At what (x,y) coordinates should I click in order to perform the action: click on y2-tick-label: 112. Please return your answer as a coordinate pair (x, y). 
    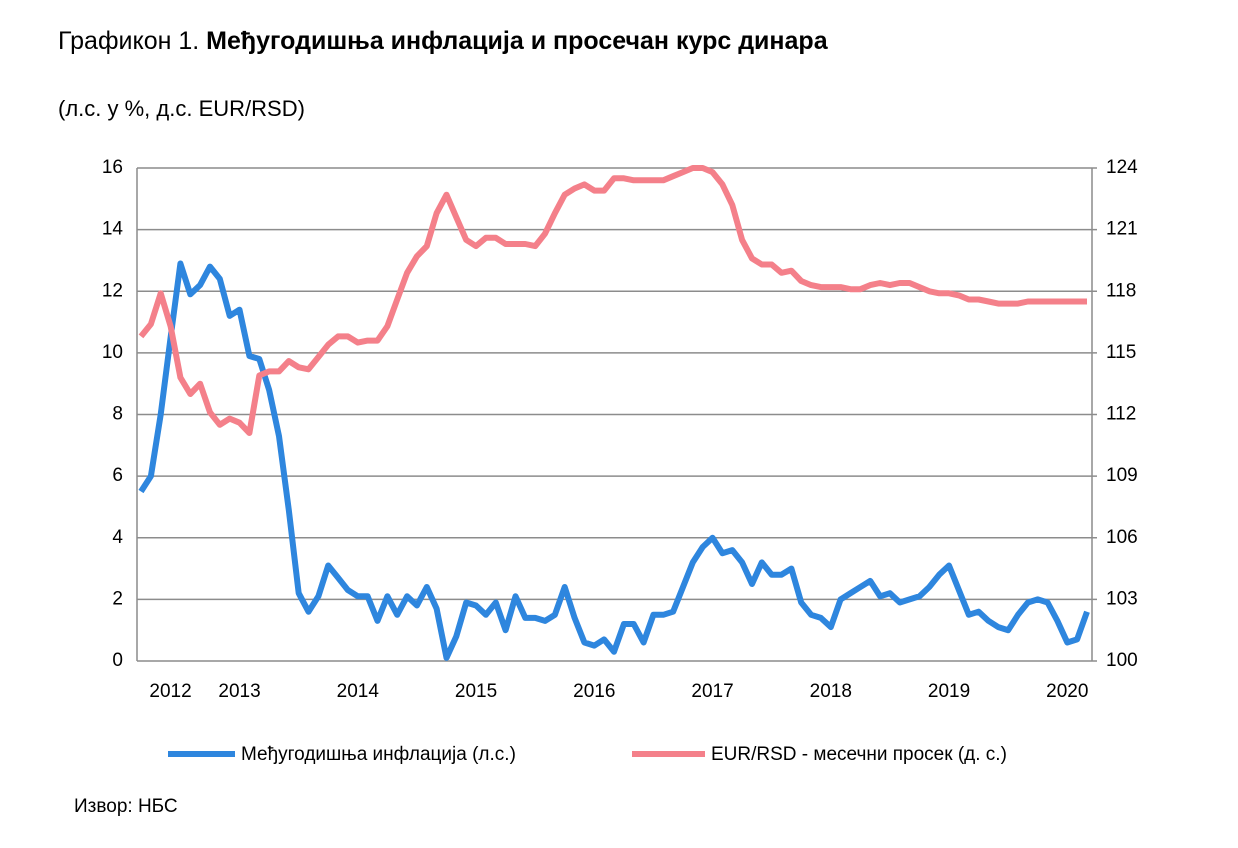
    Looking at the image, I should click on (1121, 414).